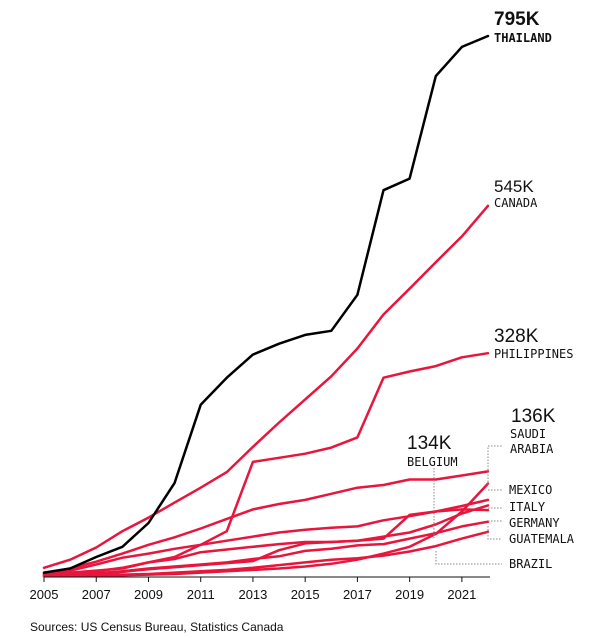 This screenshot has height=638, width=611. What do you see at coordinates (523, 38) in the screenshot?
I see `thailand-name: THAILAND` at bounding box center [523, 38].